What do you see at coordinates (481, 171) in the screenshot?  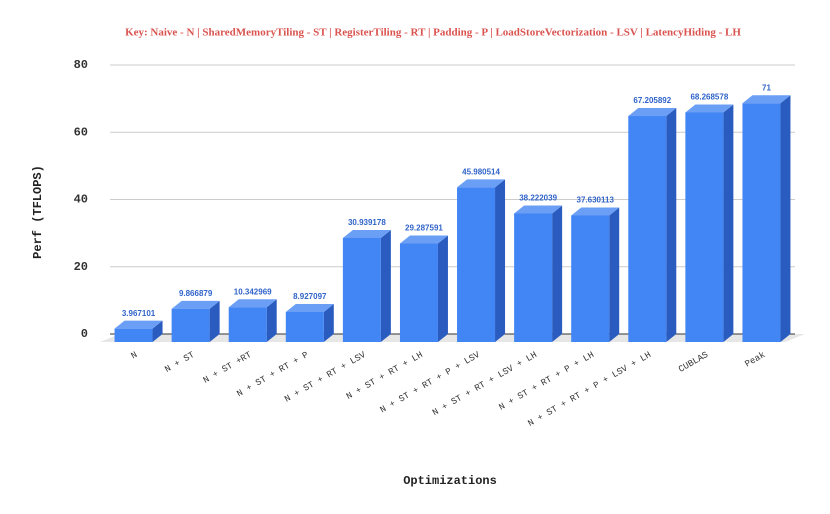 I see `value-label: 45.980514` at bounding box center [481, 171].